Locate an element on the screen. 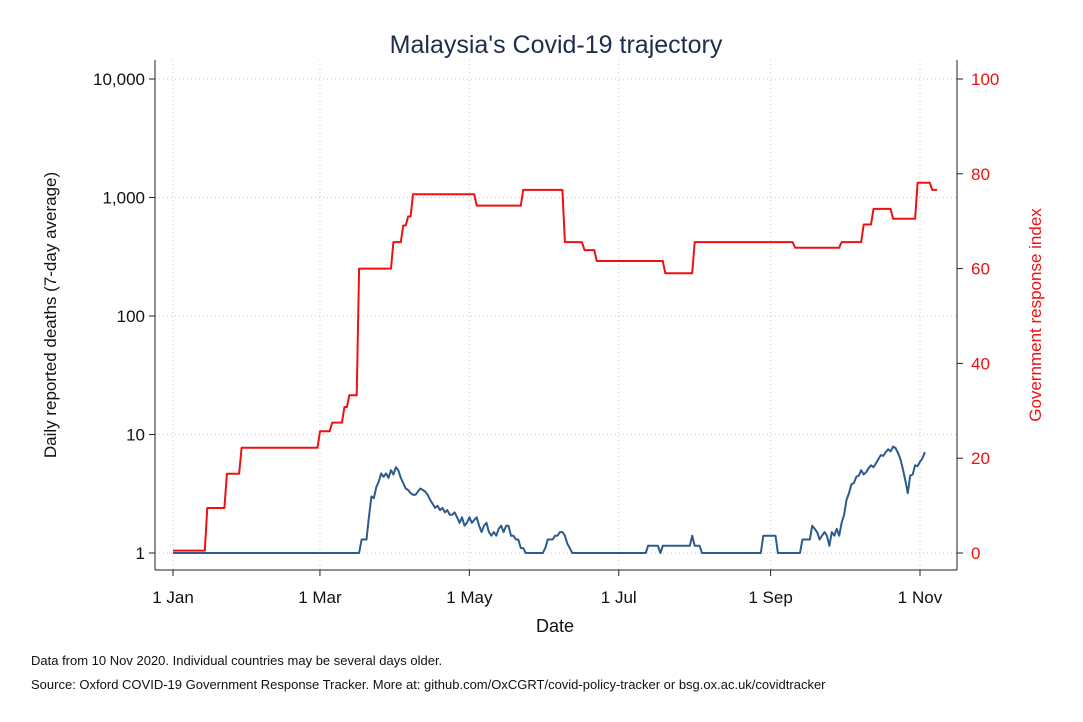 Image resolution: width=1083 pixels, height=722 pixels. y-axis-right-label: Government response index is located at coordinates (1035, 315).